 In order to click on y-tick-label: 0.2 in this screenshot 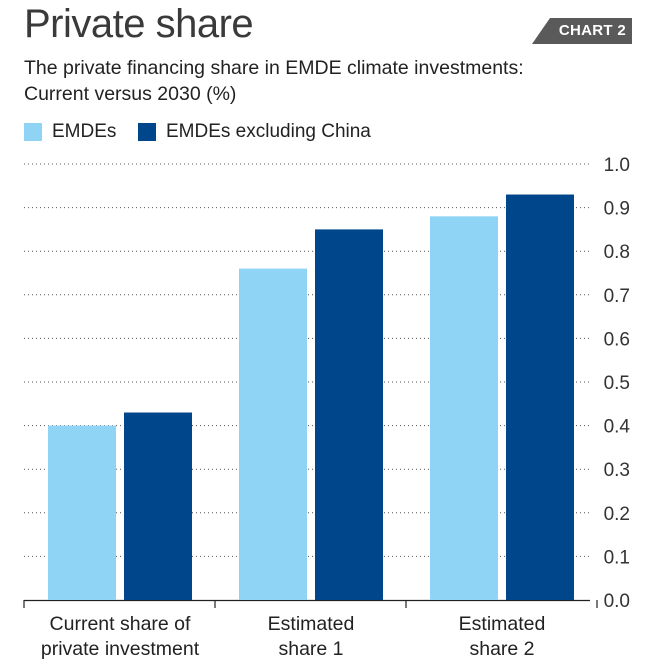, I will do `click(617, 514)`.